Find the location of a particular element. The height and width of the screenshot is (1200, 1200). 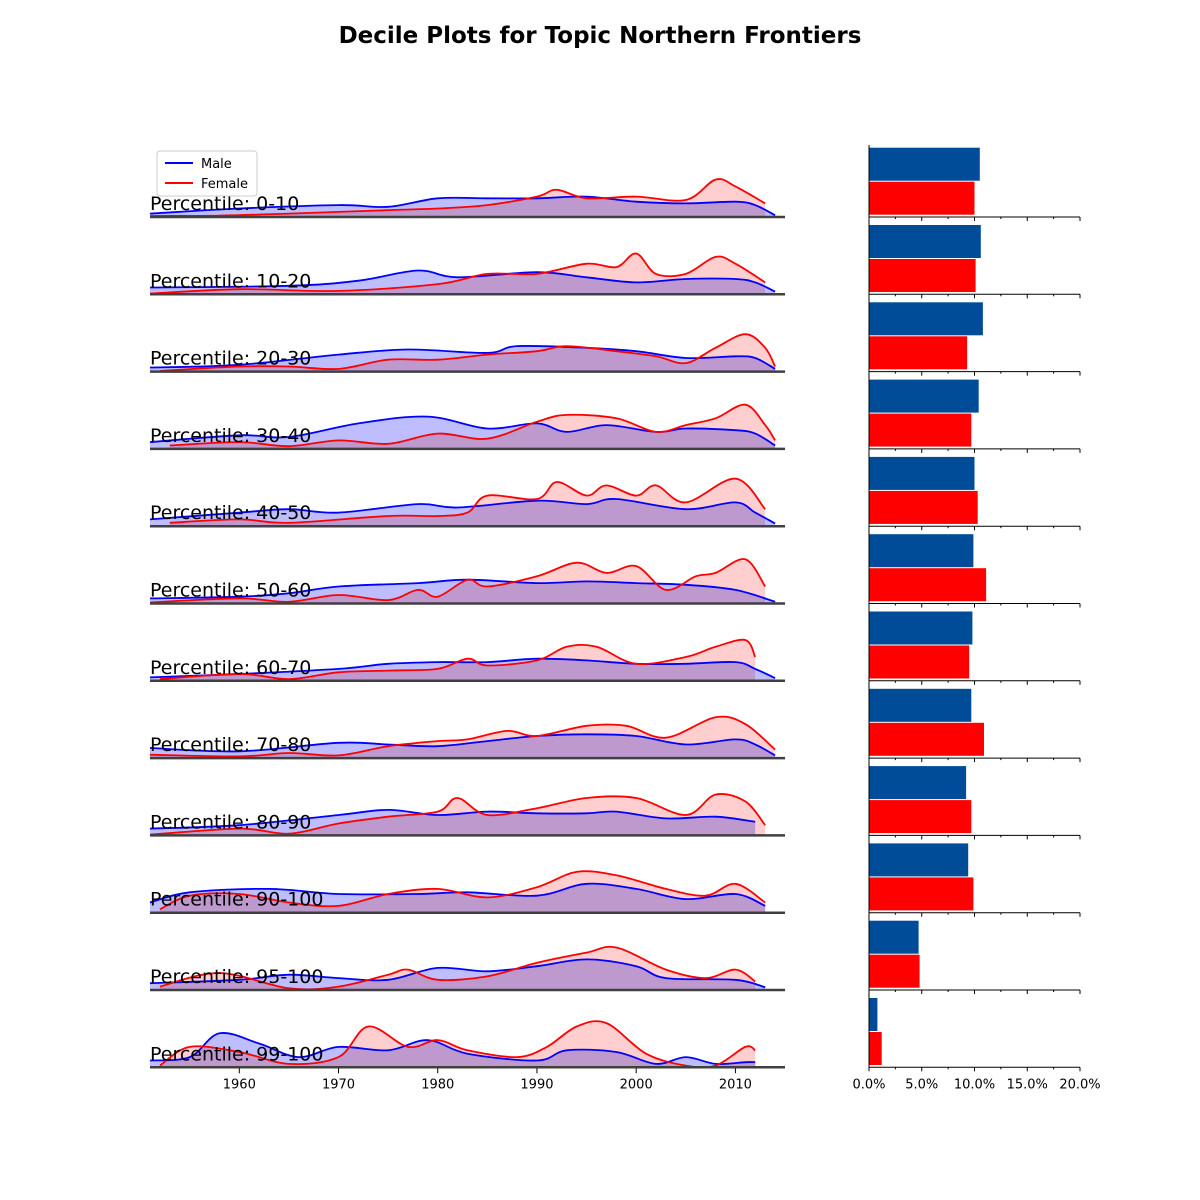

row-label: Percentile: 80-90 is located at coordinates (230, 822).